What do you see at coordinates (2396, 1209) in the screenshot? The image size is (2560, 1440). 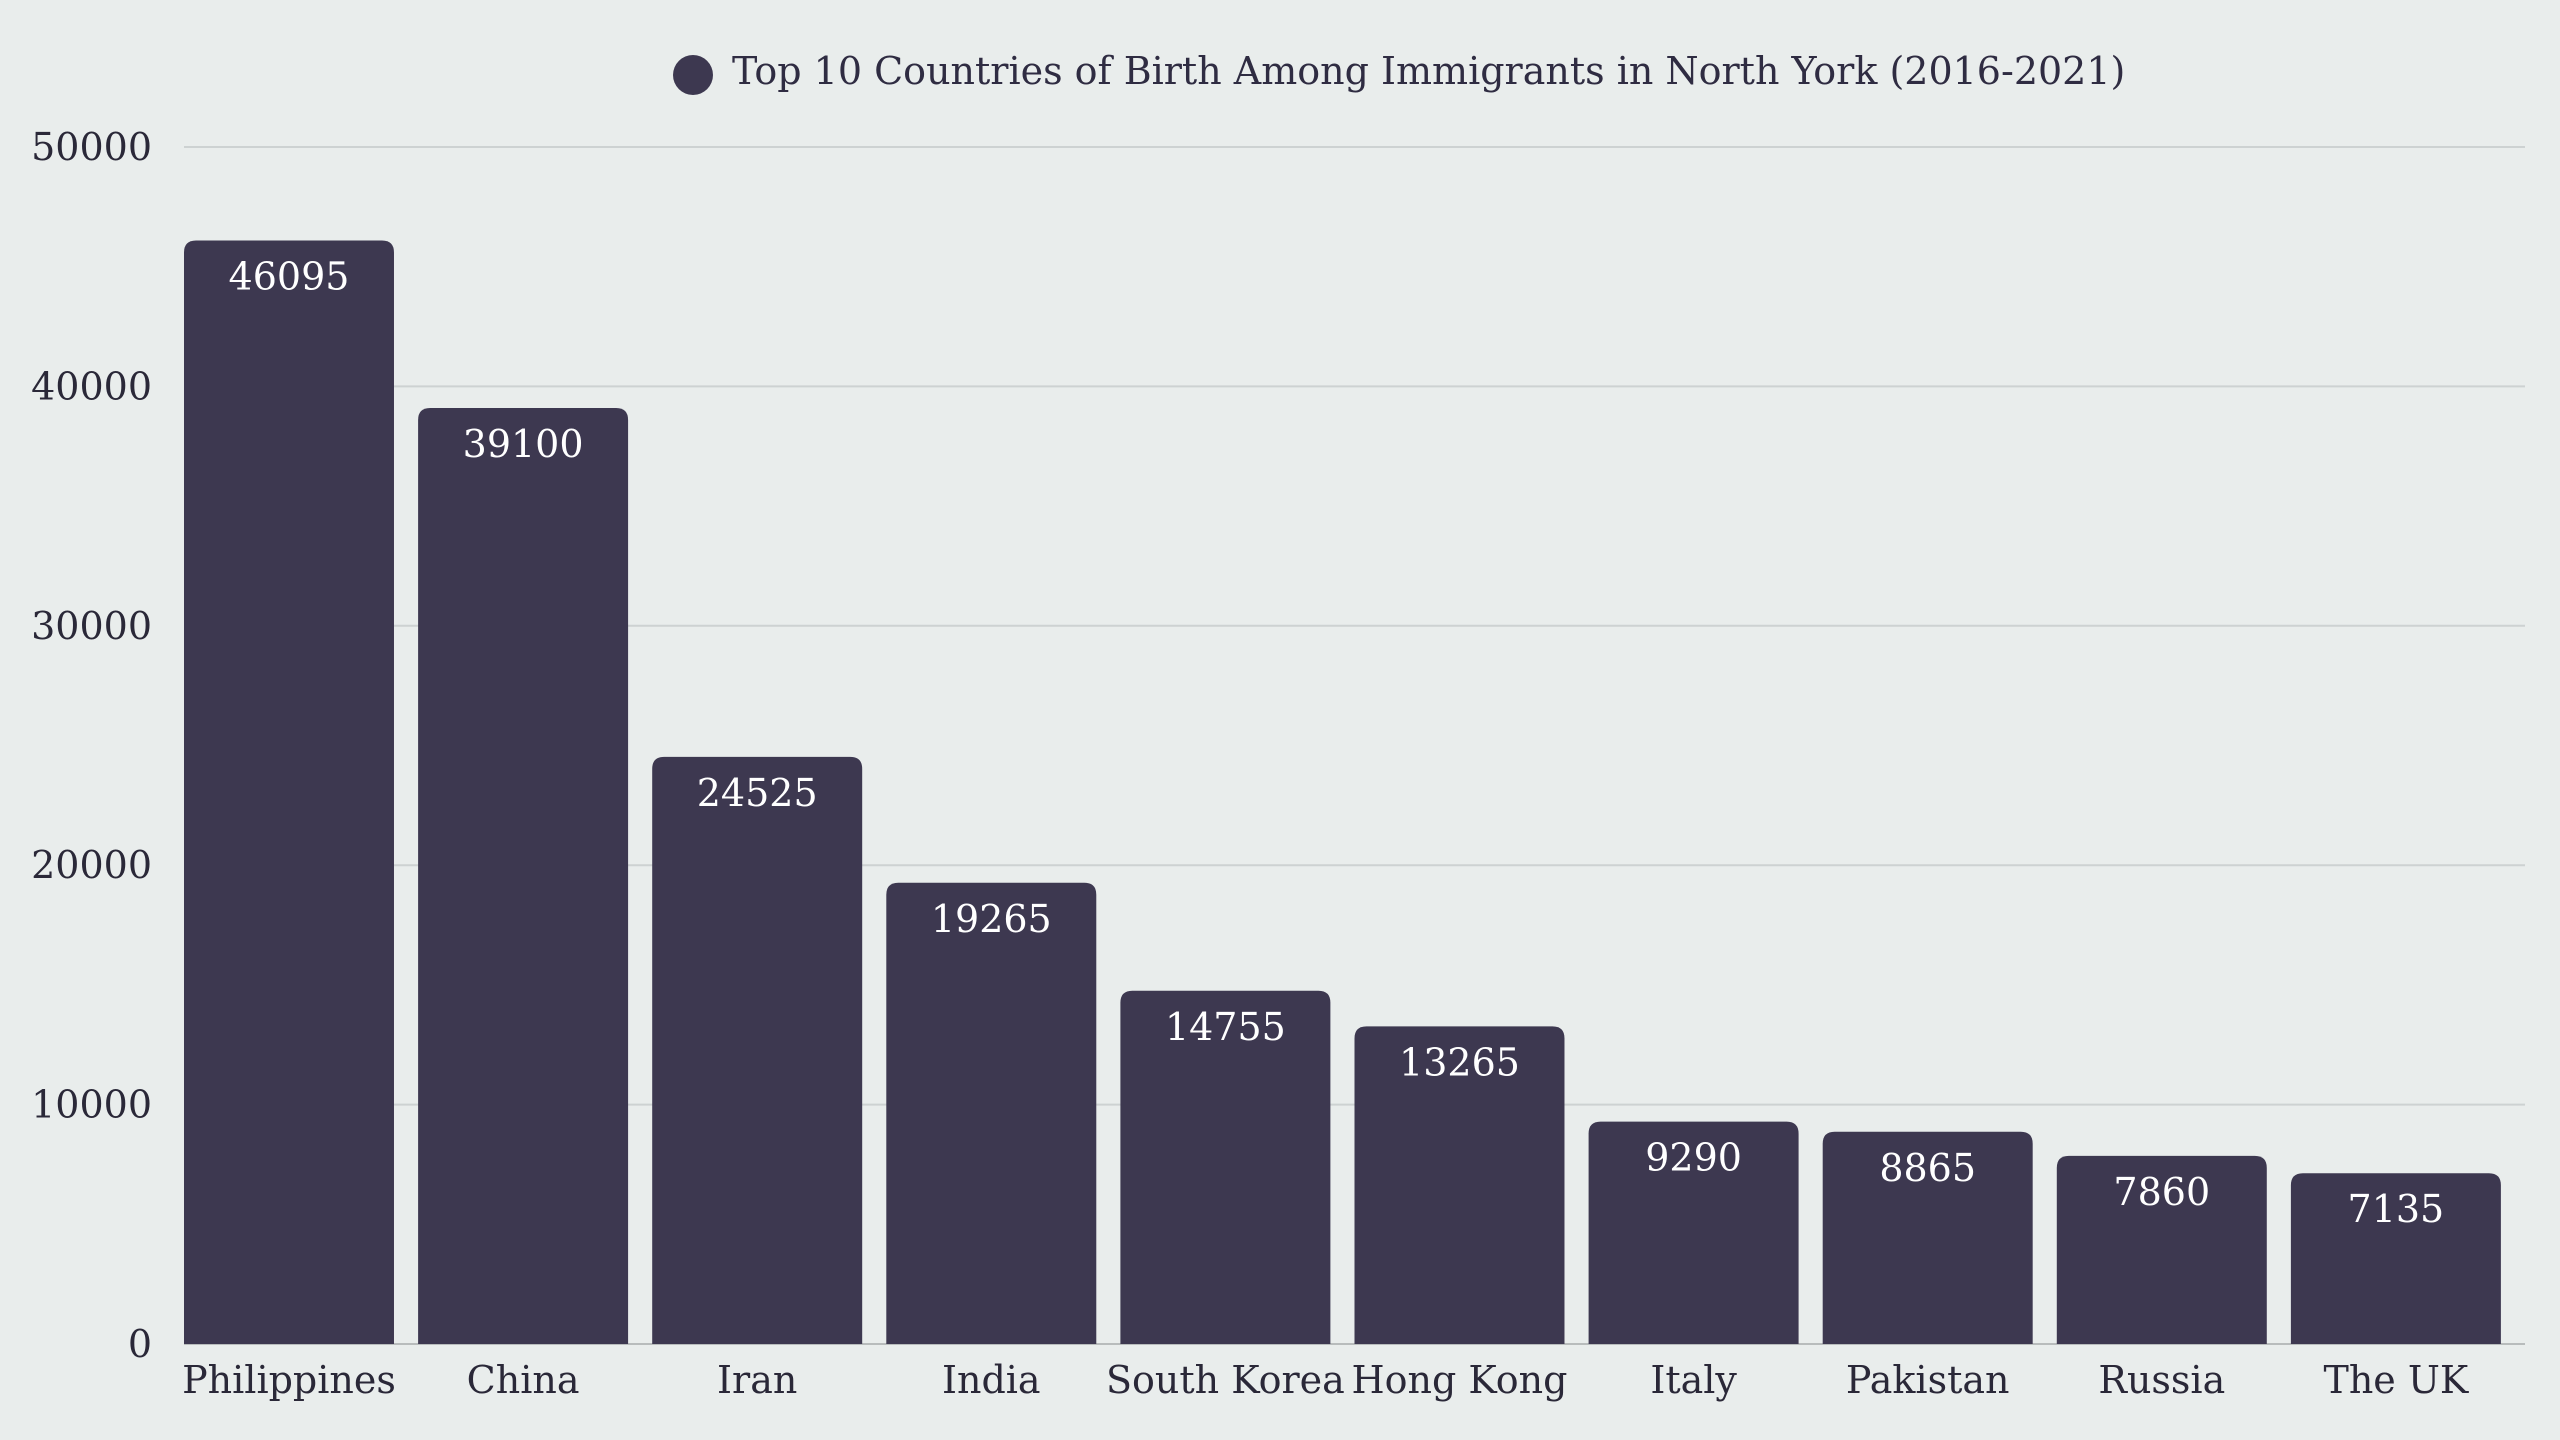 I see `bar-value-label: 7135` at bounding box center [2396, 1209].